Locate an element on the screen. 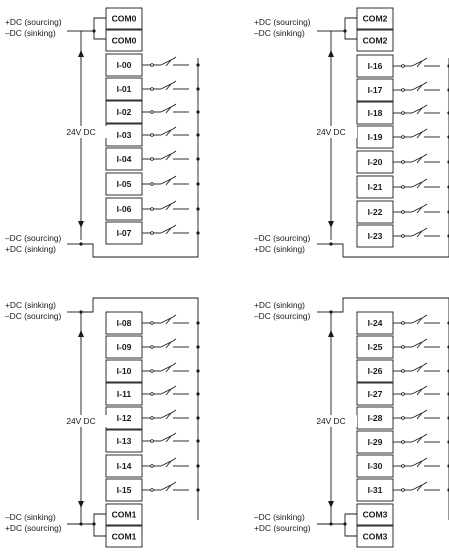 This screenshot has height=555, width=449. terminal-label: I-22 is located at coordinates (375, 212).